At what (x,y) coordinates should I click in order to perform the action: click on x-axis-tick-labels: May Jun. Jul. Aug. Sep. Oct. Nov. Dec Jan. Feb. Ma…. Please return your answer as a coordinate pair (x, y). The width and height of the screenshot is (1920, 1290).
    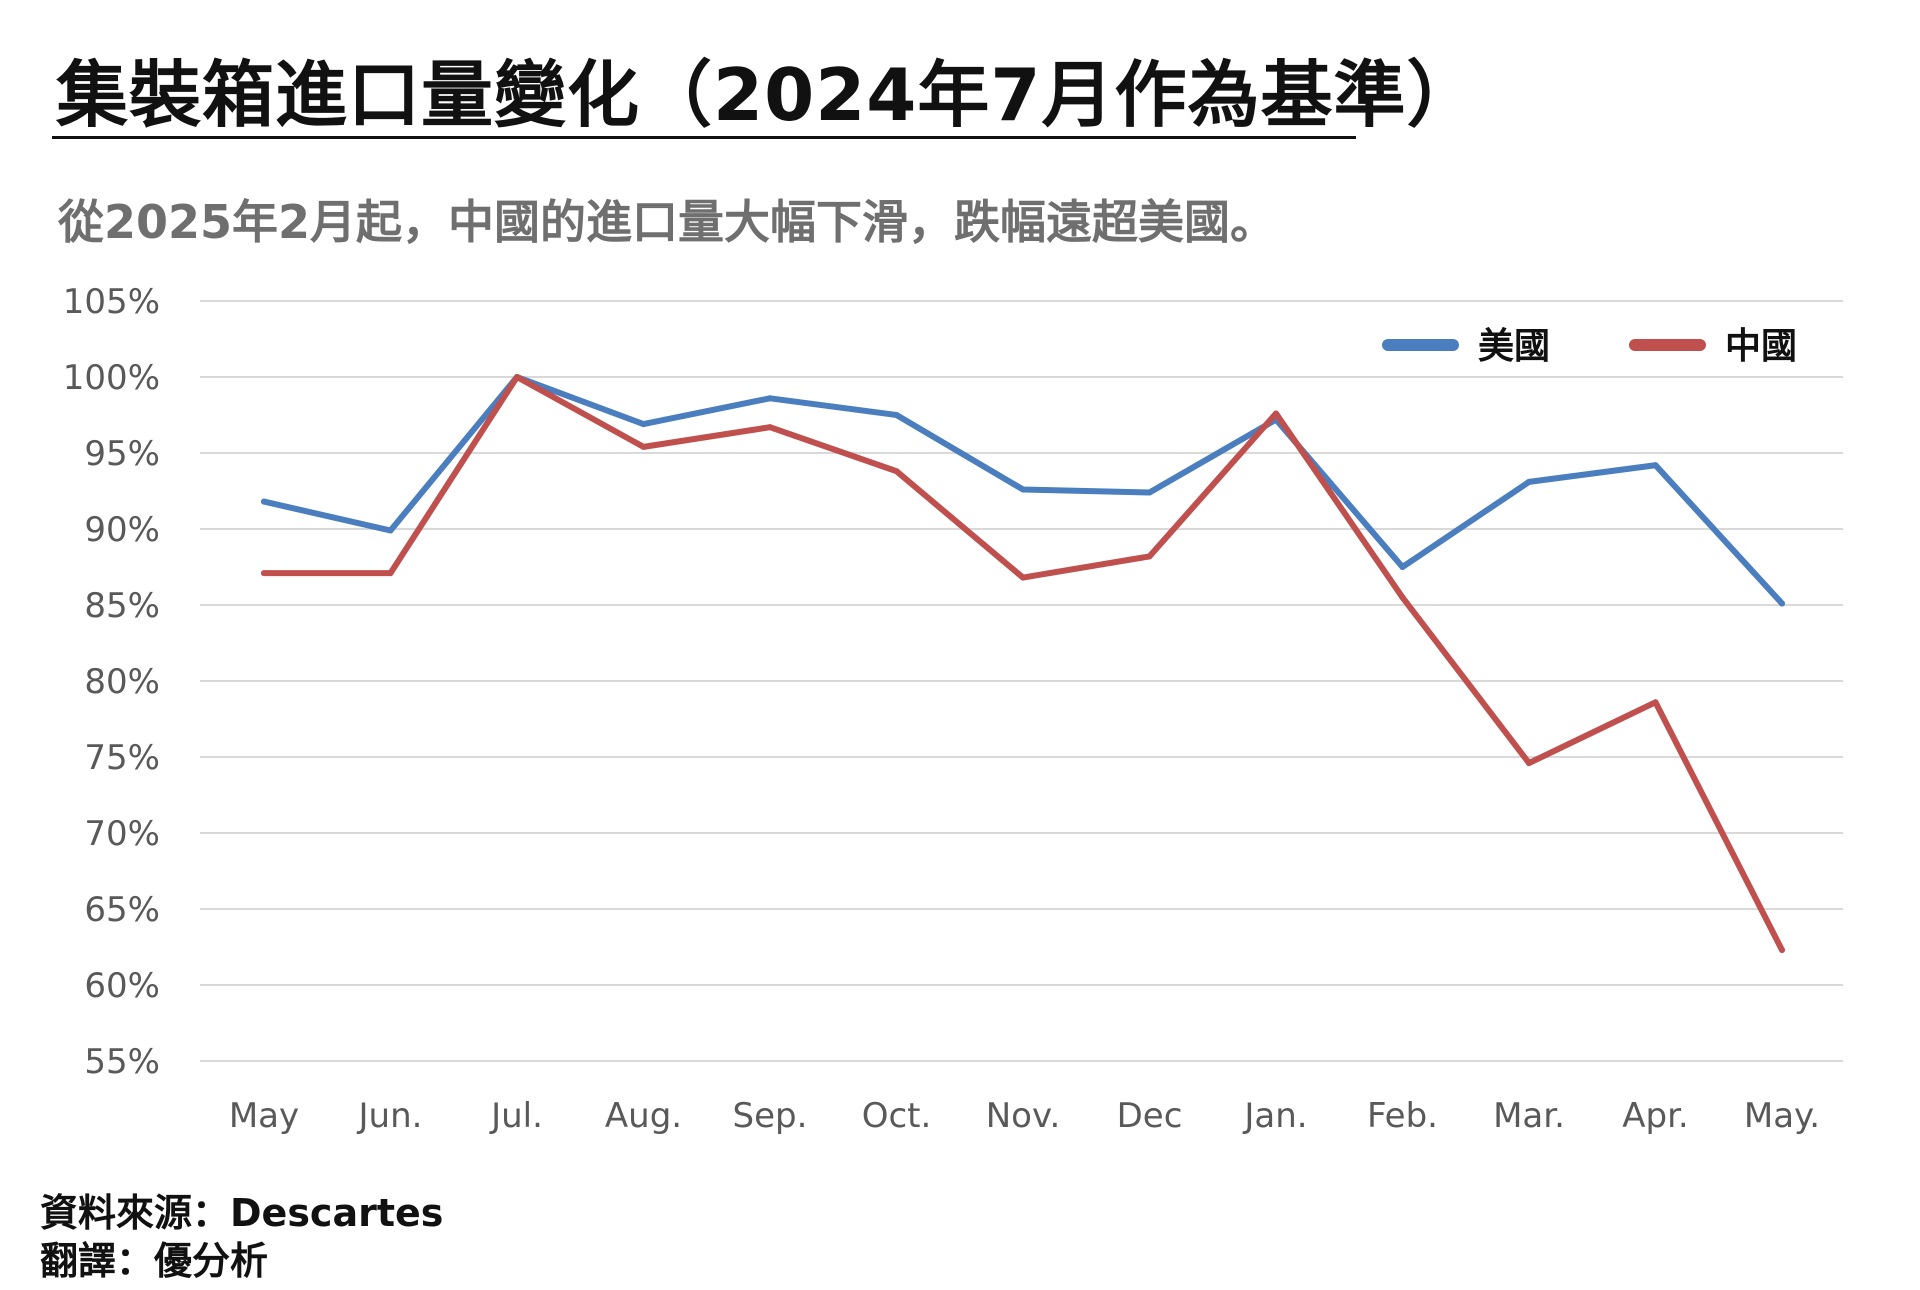
    Looking at the image, I should click on (1024, 1116).